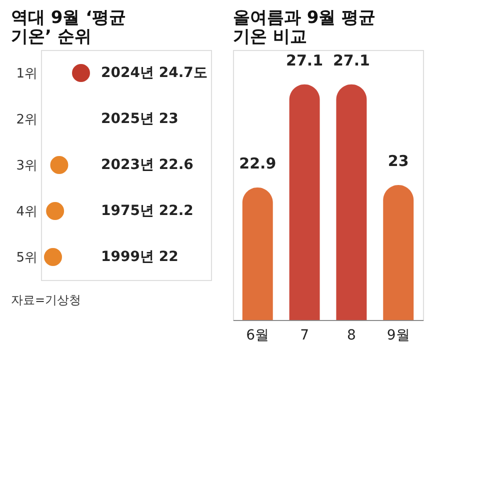 The image size is (480, 480). What do you see at coordinates (46, 300) in the screenshot?
I see `text: 자료=기상청` at bounding box center [46, 300].